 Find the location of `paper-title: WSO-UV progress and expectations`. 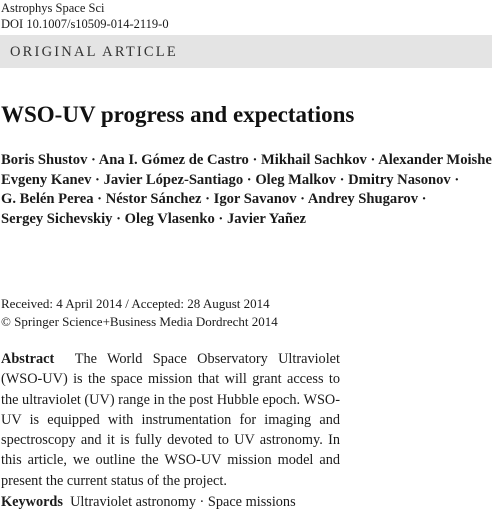

paper-title: WSO-UV progress and expectations is located at coordinates (178, 114).